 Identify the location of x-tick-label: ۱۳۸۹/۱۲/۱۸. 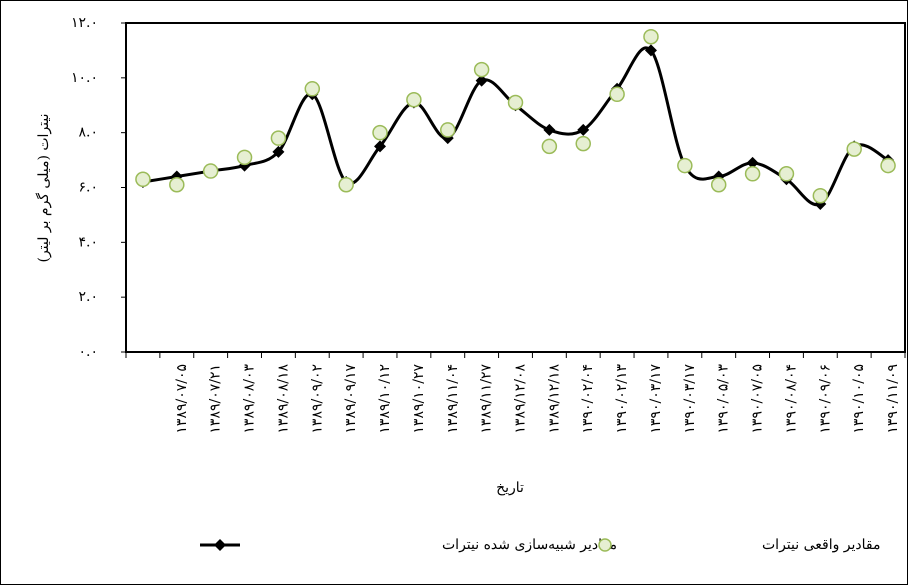
(554, 399).